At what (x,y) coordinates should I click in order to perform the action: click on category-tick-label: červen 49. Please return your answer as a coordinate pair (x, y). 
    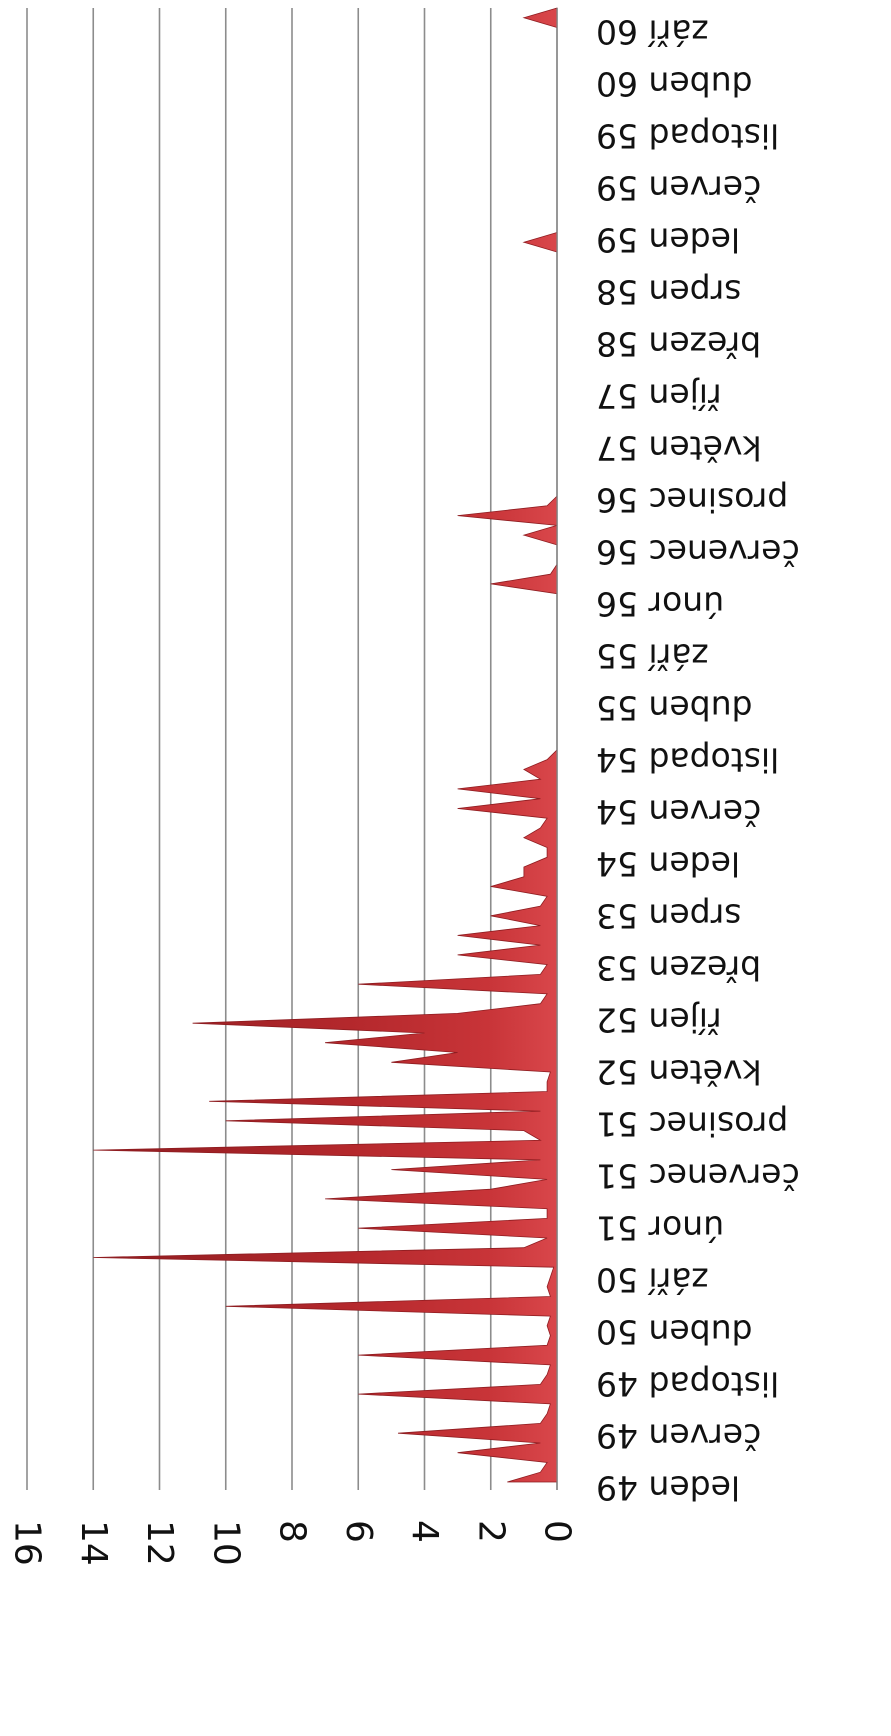
    Looking at the image, I should click on (678, 1436).